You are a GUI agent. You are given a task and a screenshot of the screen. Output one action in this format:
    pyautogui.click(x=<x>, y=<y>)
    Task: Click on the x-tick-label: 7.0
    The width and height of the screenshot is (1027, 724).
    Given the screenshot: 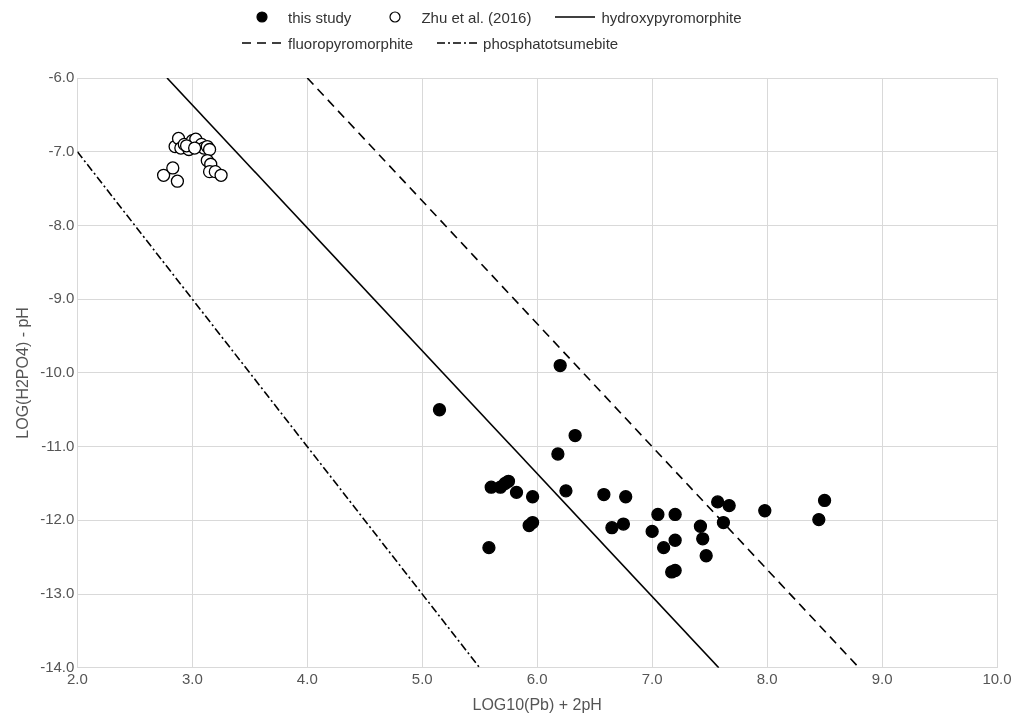 What is the action you would take?
    pyautogui.click(x=652, y=678)
    